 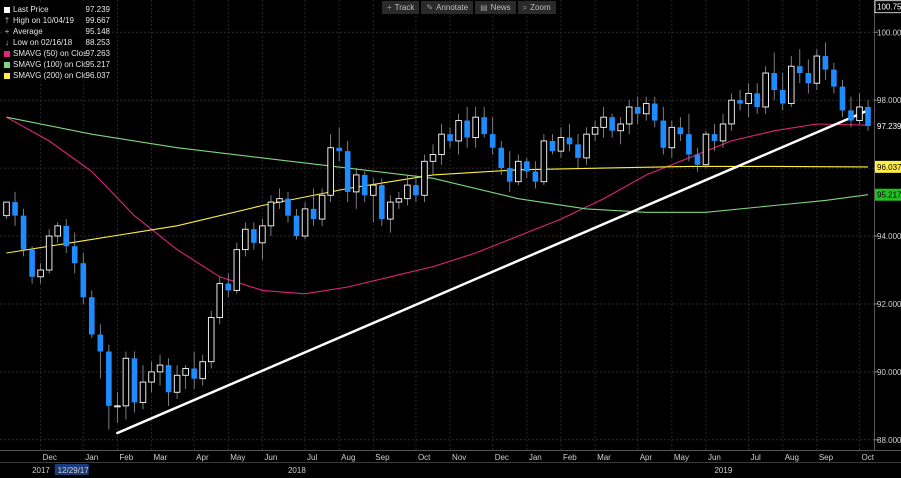 I want to click on month-label: May, so click(x=237, y=457).